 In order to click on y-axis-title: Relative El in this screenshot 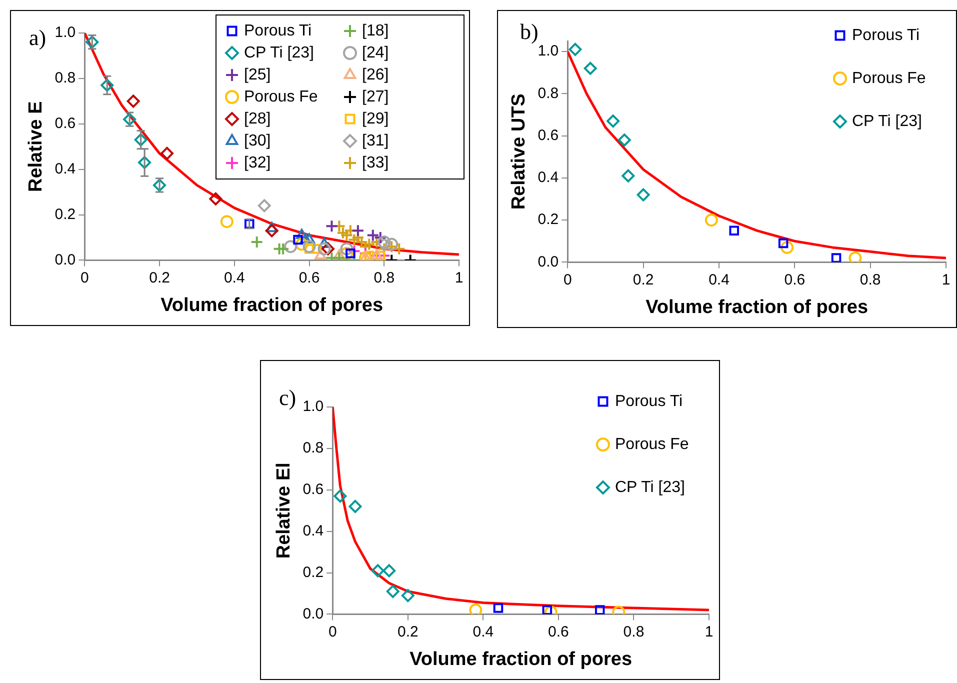, I will do `click(284, 510)`.